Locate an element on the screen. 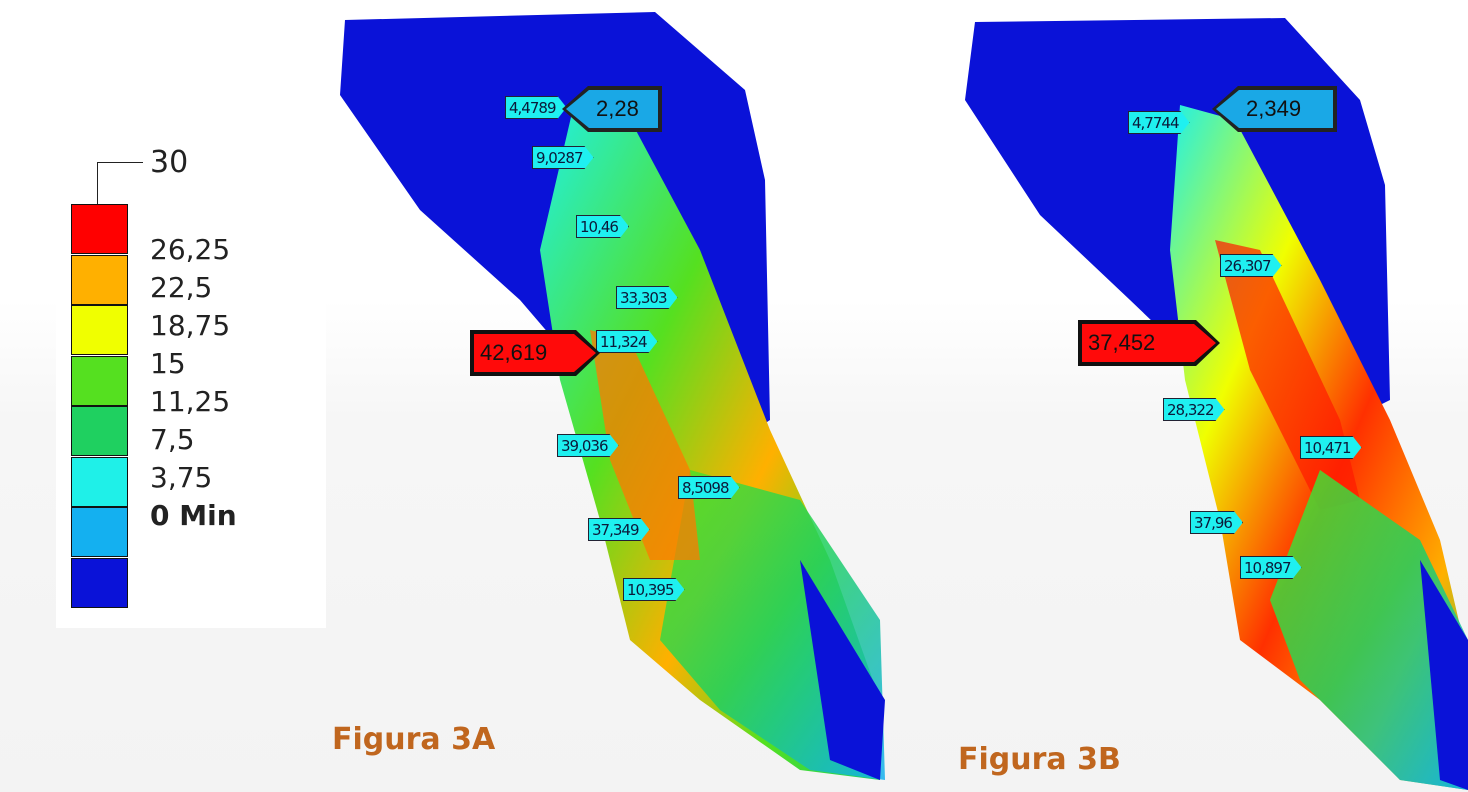 This screenshot has width=1468, height=792. probe-a-6: 39,036 is located at coordinates (588, 445).